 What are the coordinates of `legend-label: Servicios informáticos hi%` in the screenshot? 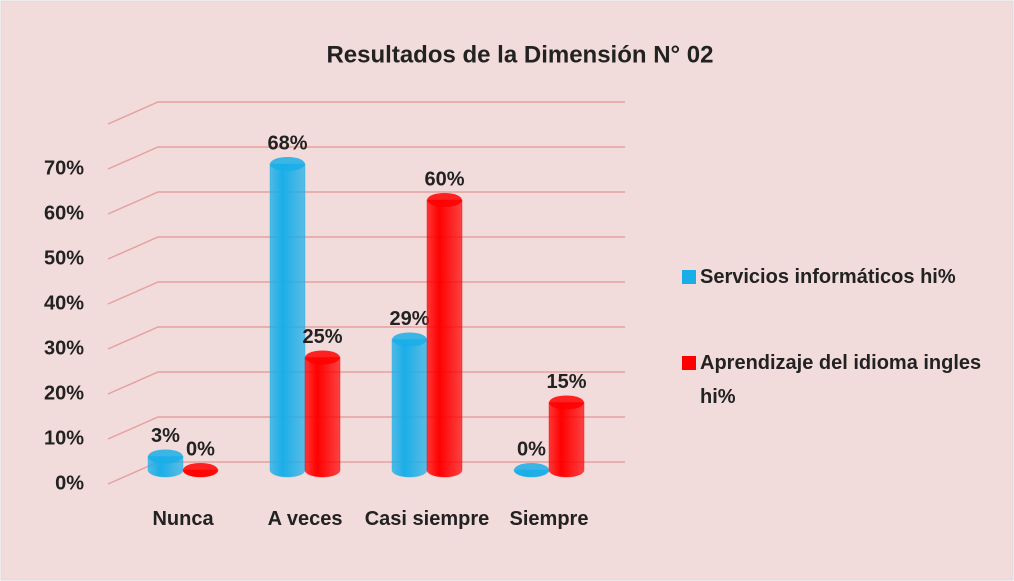 It's located at (828, 277).